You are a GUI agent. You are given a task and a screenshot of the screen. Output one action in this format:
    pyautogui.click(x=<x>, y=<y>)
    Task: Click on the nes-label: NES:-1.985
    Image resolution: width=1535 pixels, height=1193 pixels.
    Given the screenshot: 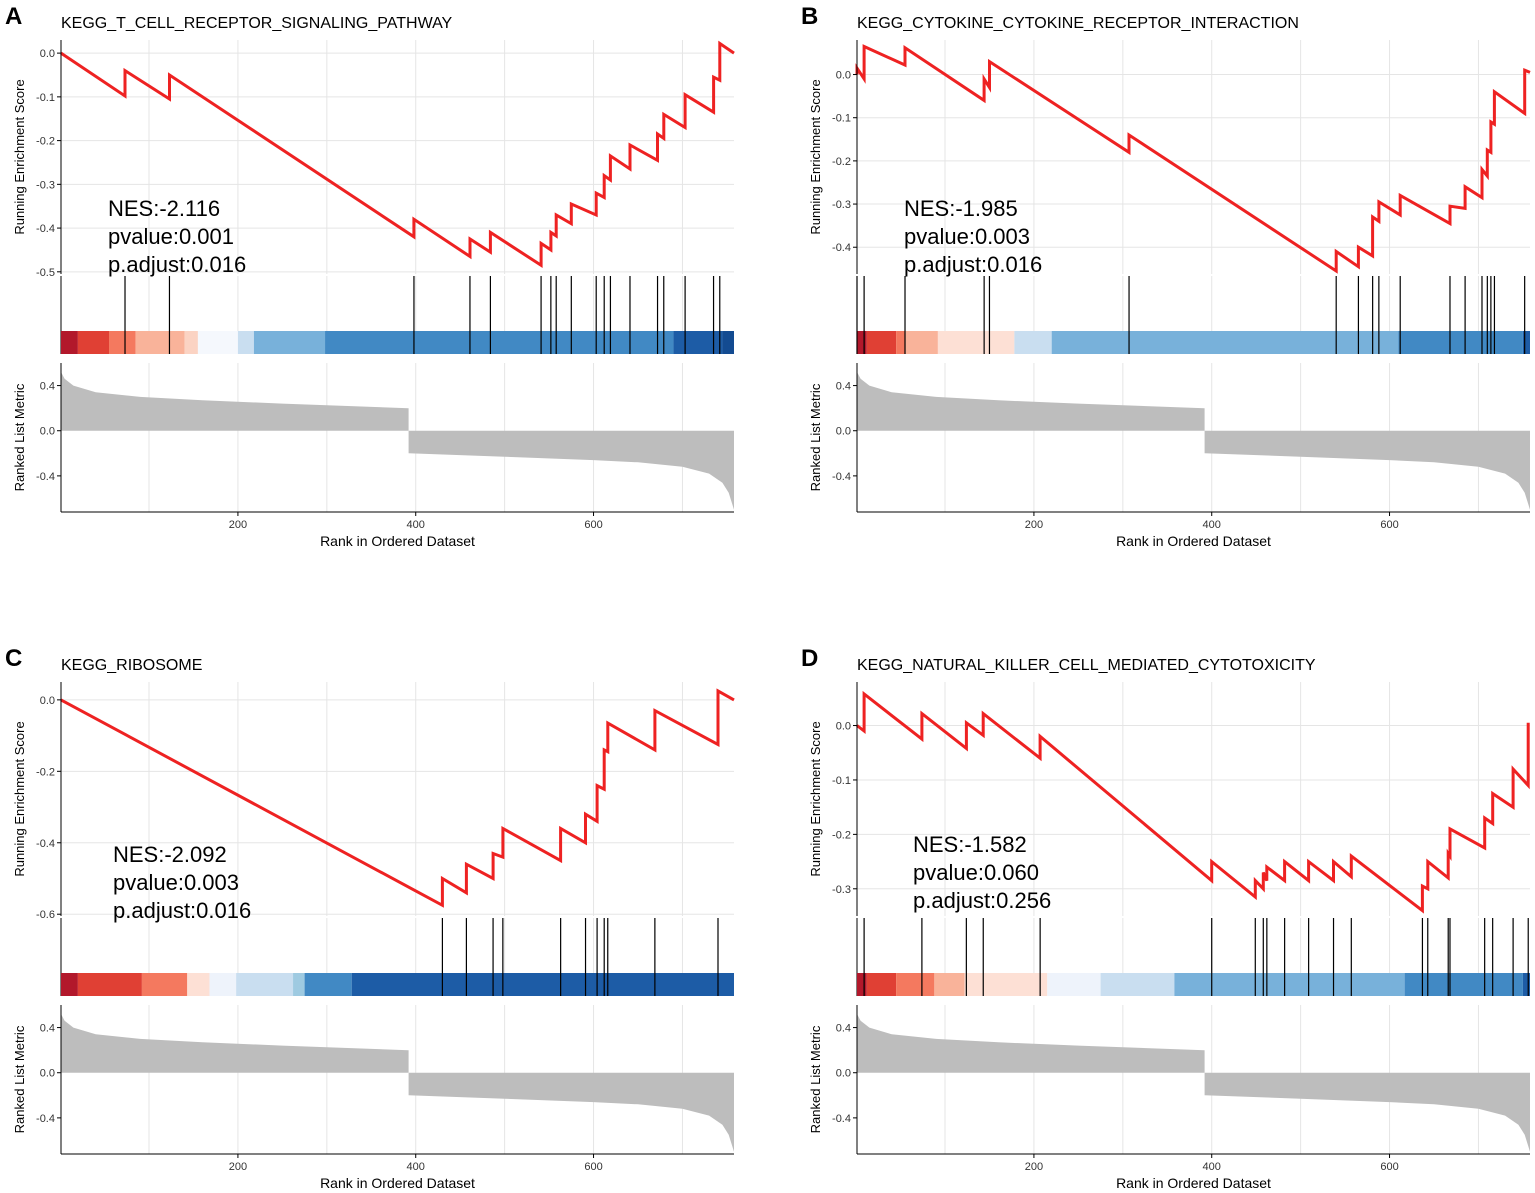 What is the action you would take?
    pyautogui.click(x=961, y=208)
    